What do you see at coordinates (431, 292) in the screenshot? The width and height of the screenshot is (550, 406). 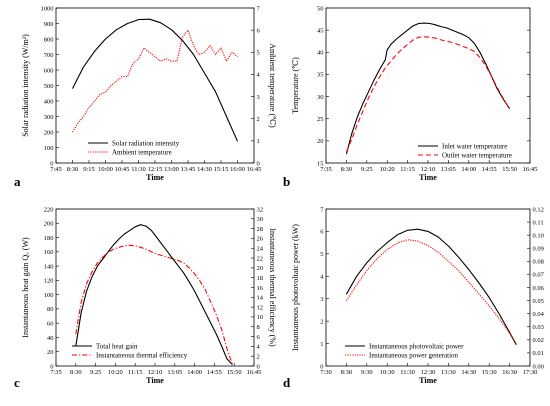 I see `series-line-instantaneous-power-generation` at bounding box center [431, 292].